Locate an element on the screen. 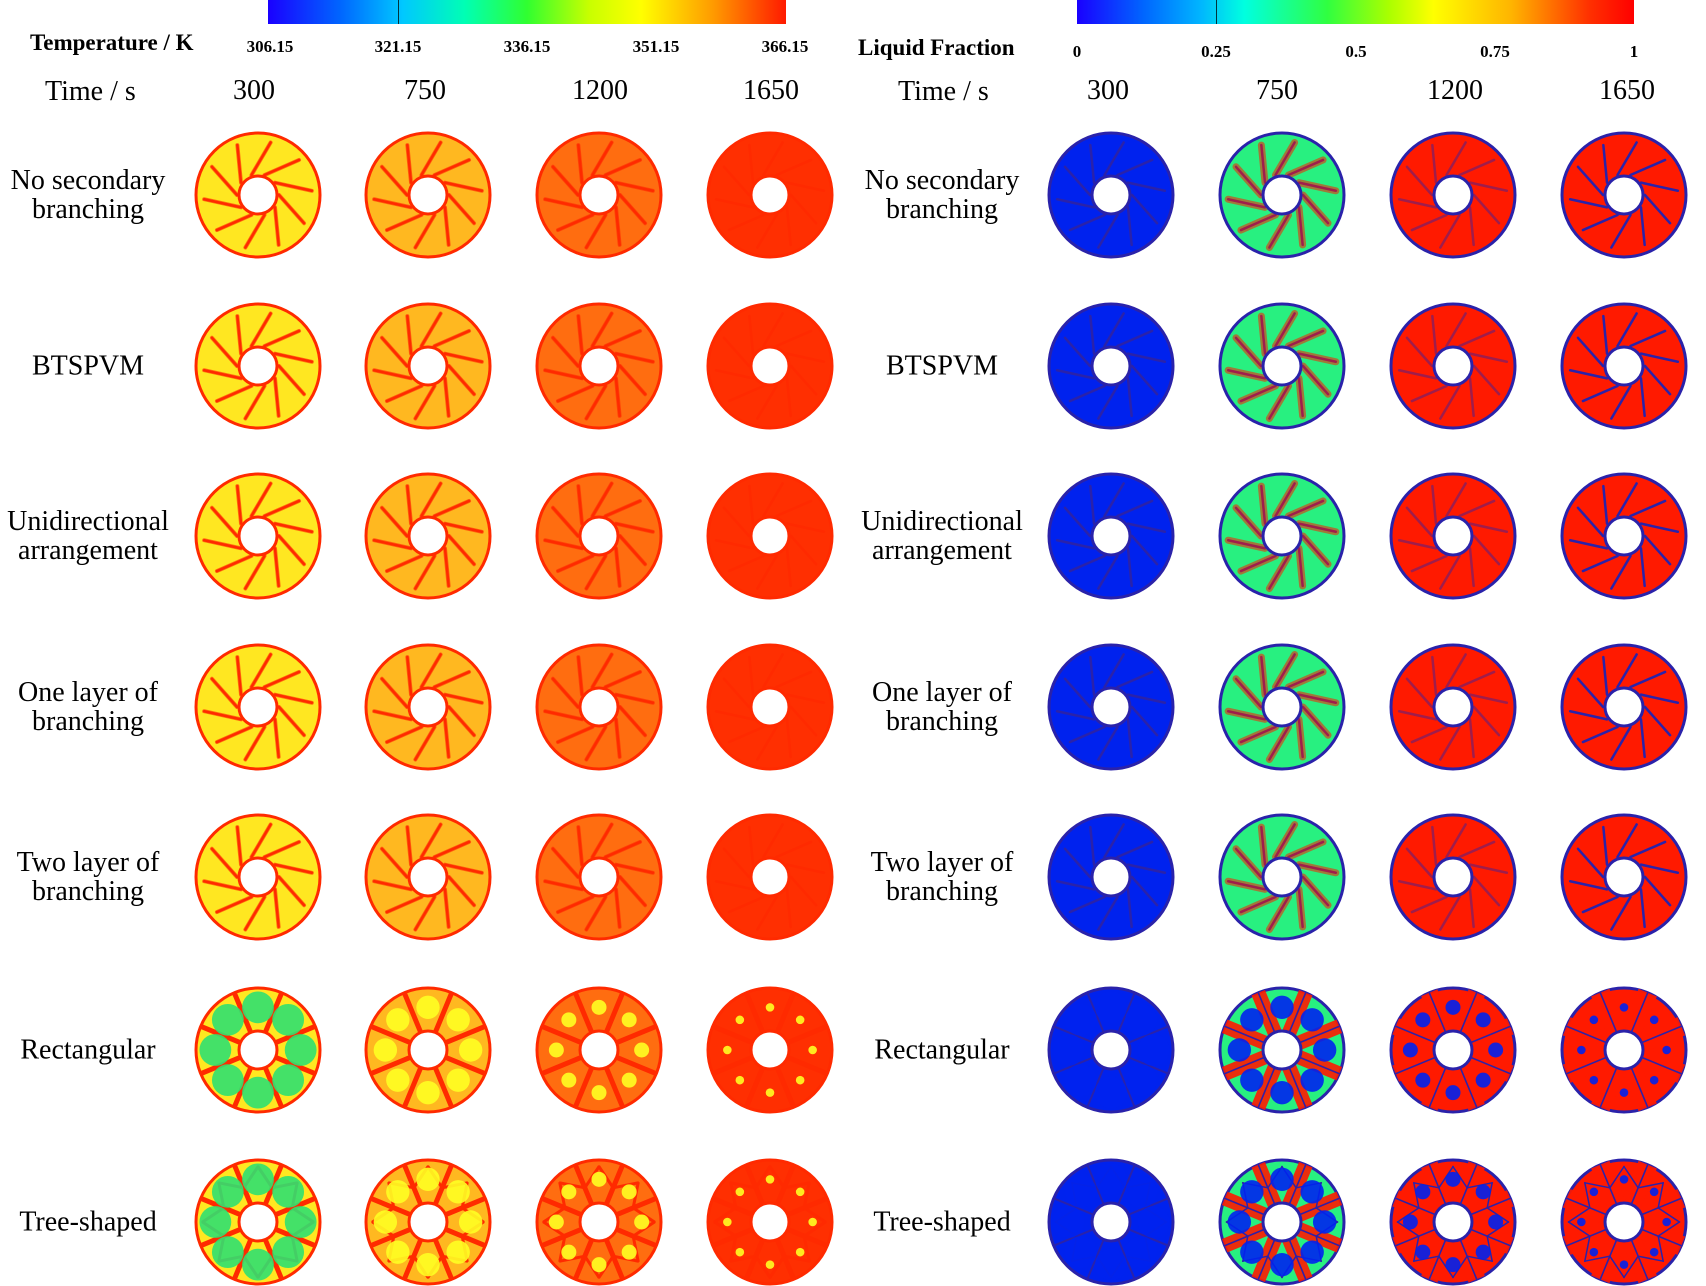 This screenshot has width=1706, height=1286. row-label-right: Two layer of branching is located at coordinates (942, 877).